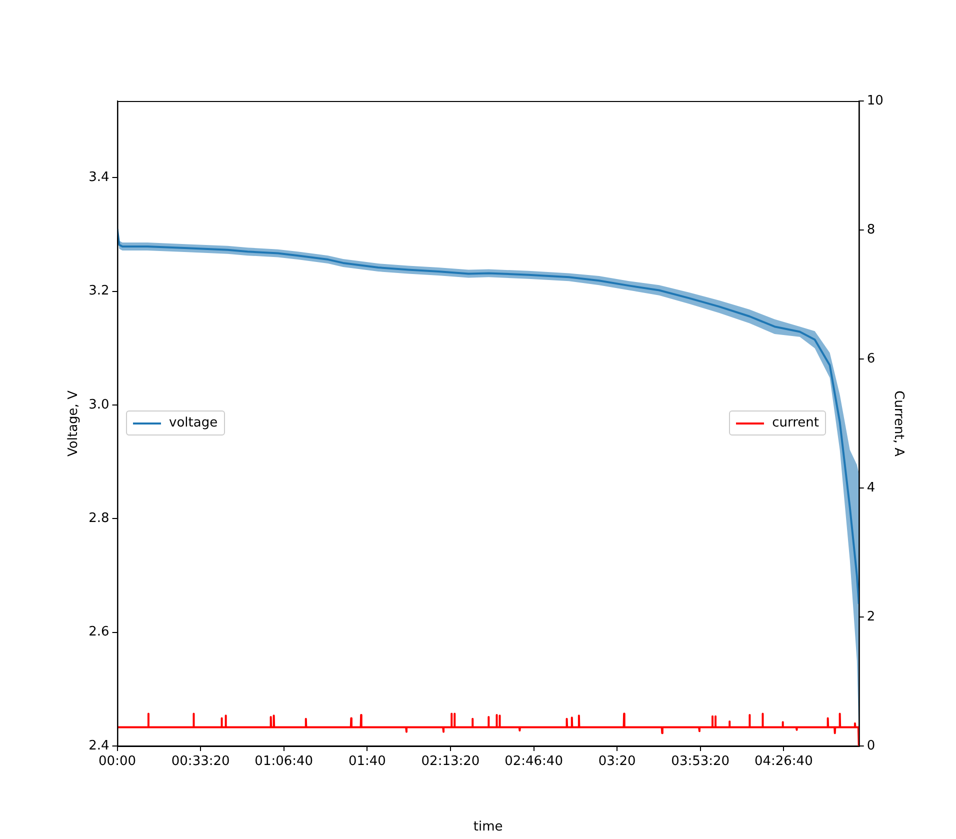  Describe the element at coordinates (871, 746) in the screenshot. I see `y2-tick-label: 0` at that location.